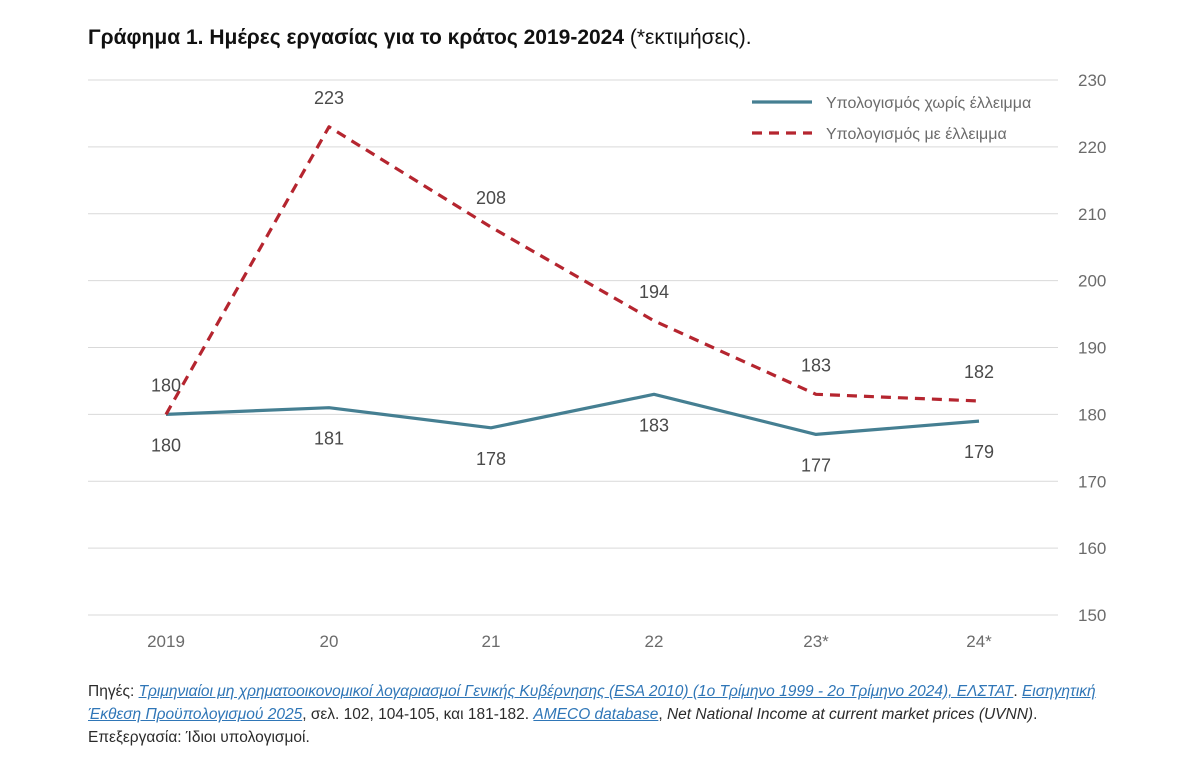 Image resolution: width=1200 pixels, height=780 pixels. Describe the element at coordinates (491, 641) in the screenshot. I see `x-tick-label-2: 21` at that location.